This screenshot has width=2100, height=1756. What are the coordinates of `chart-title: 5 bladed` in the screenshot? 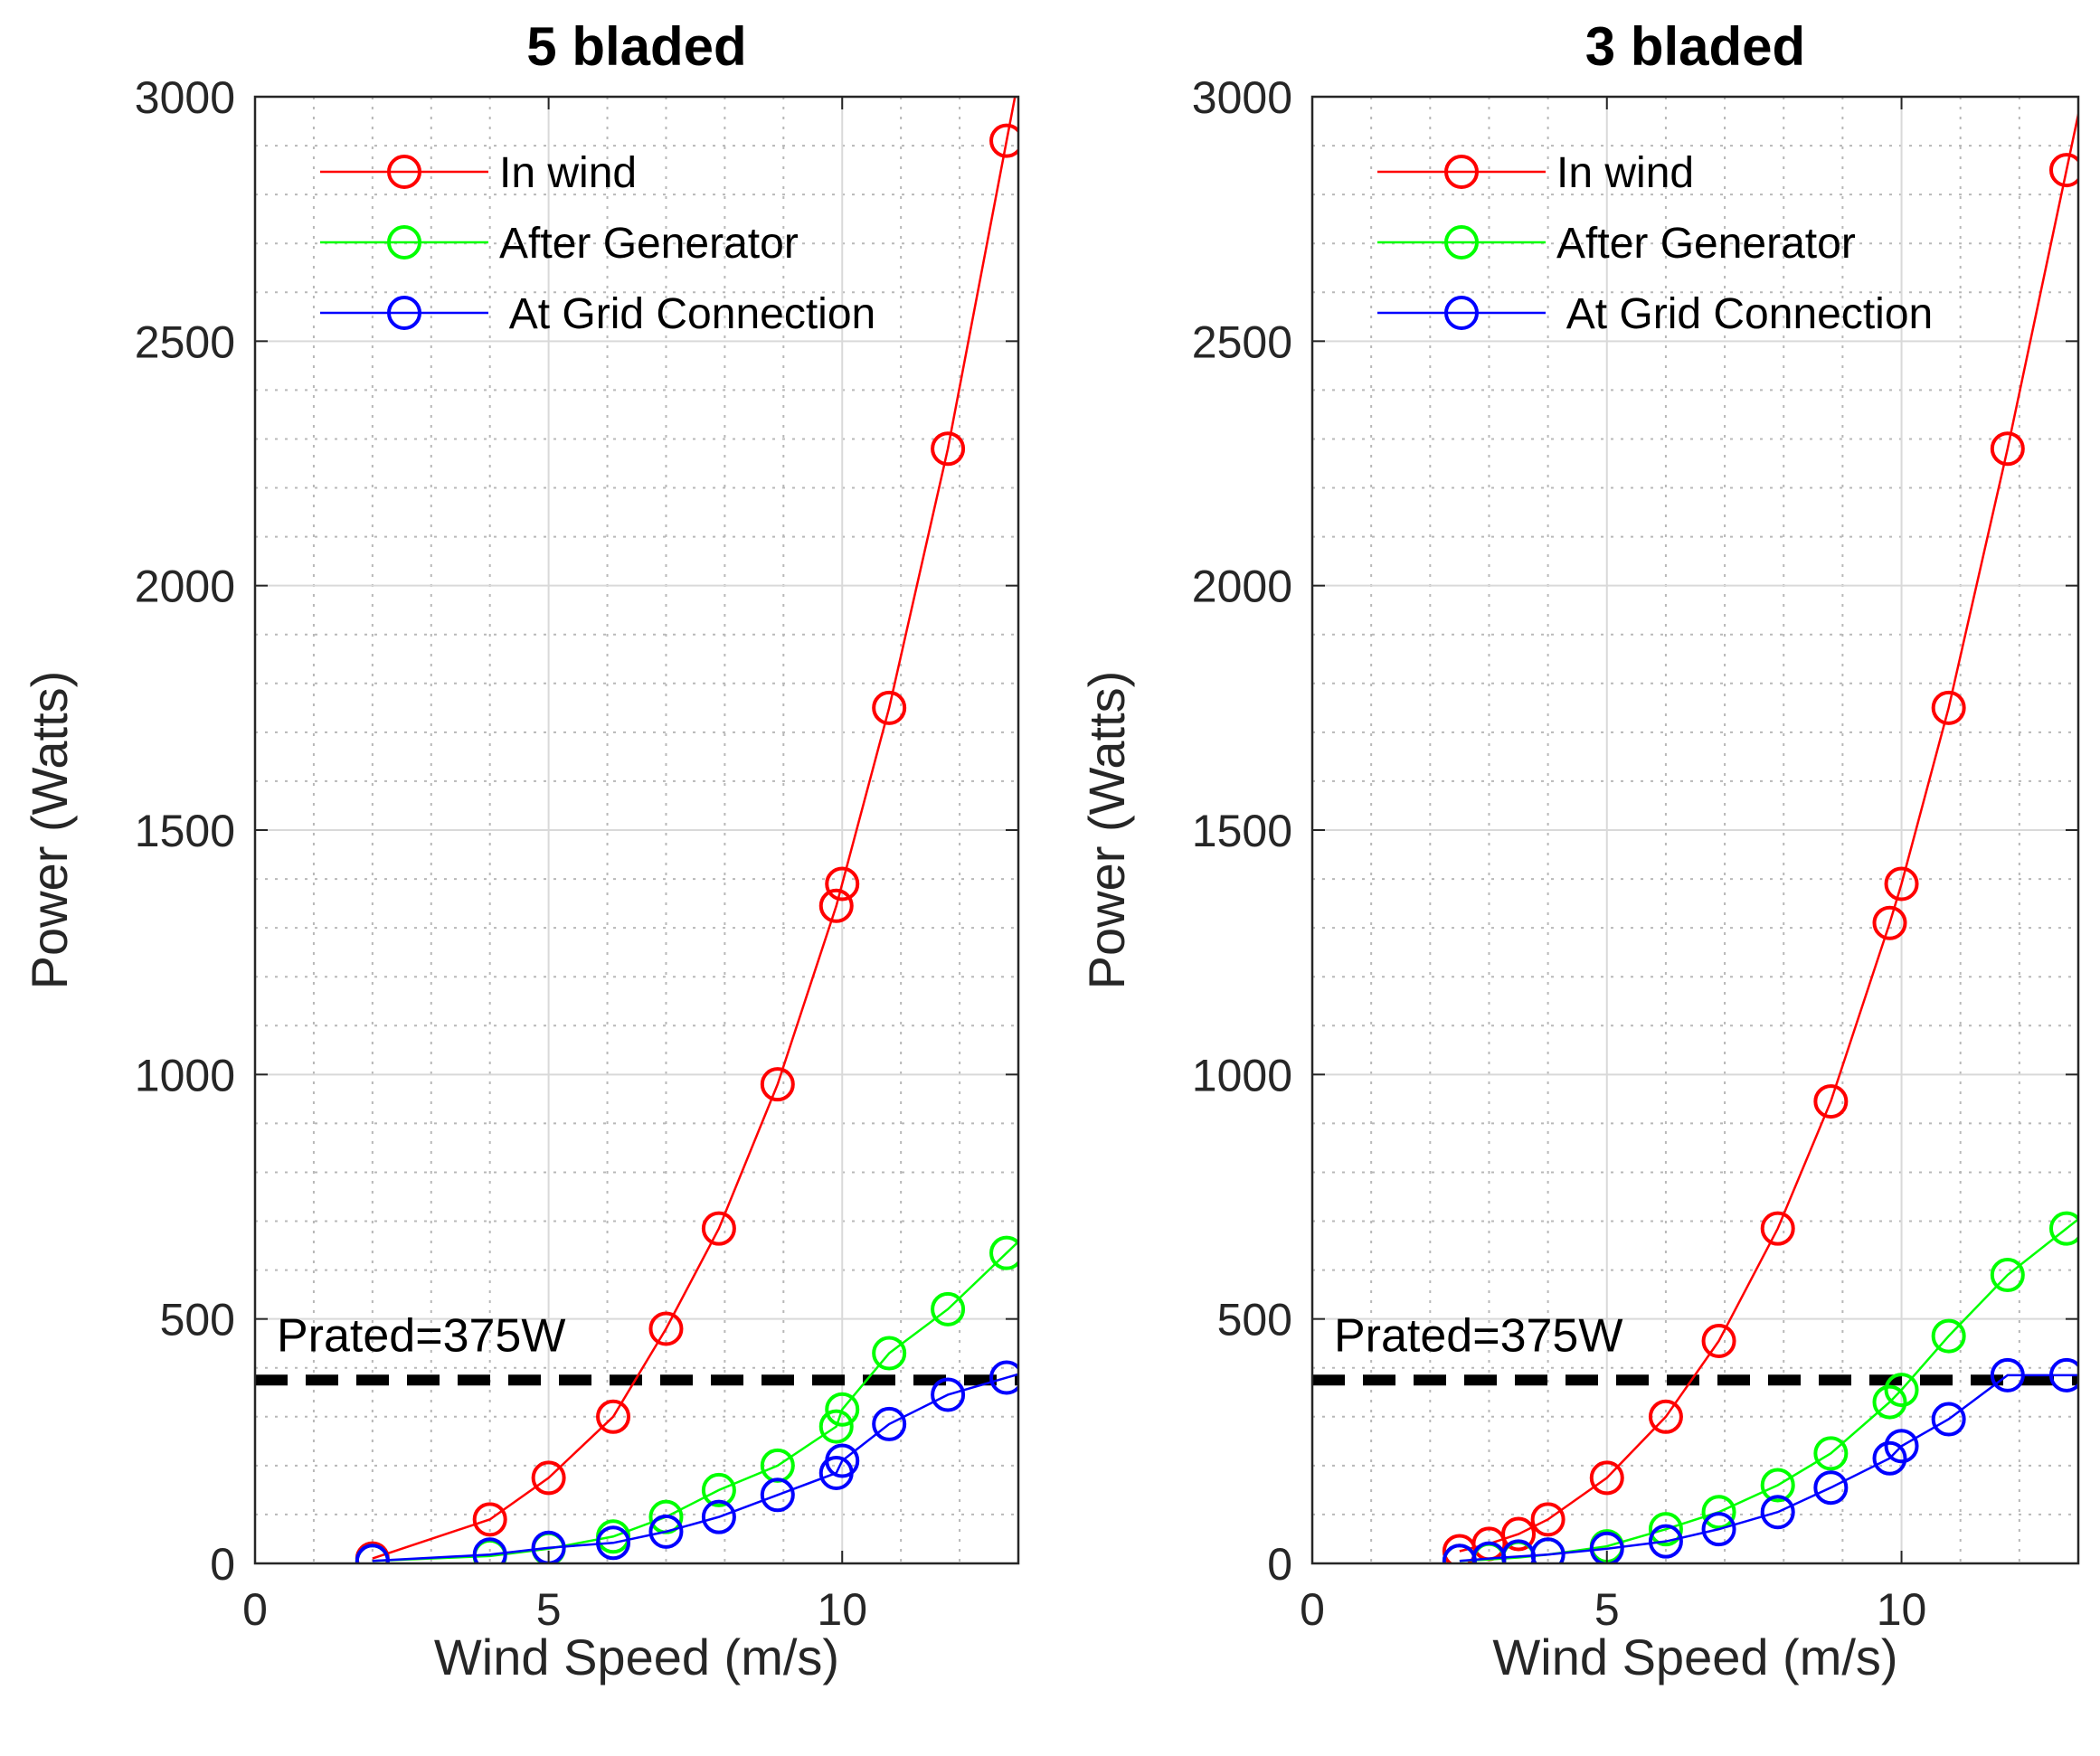 It's located at (636, 47).